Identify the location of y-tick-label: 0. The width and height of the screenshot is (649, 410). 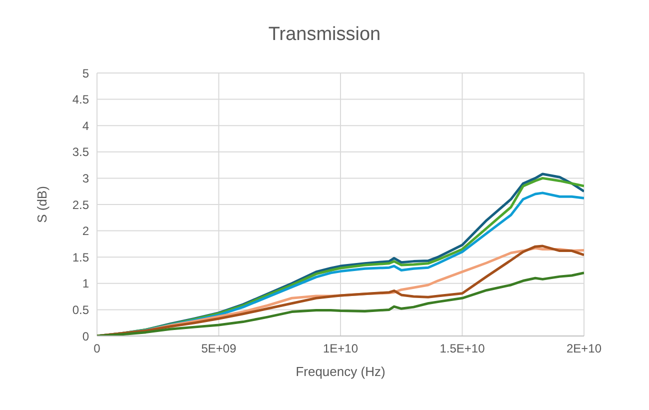
(86, 336).